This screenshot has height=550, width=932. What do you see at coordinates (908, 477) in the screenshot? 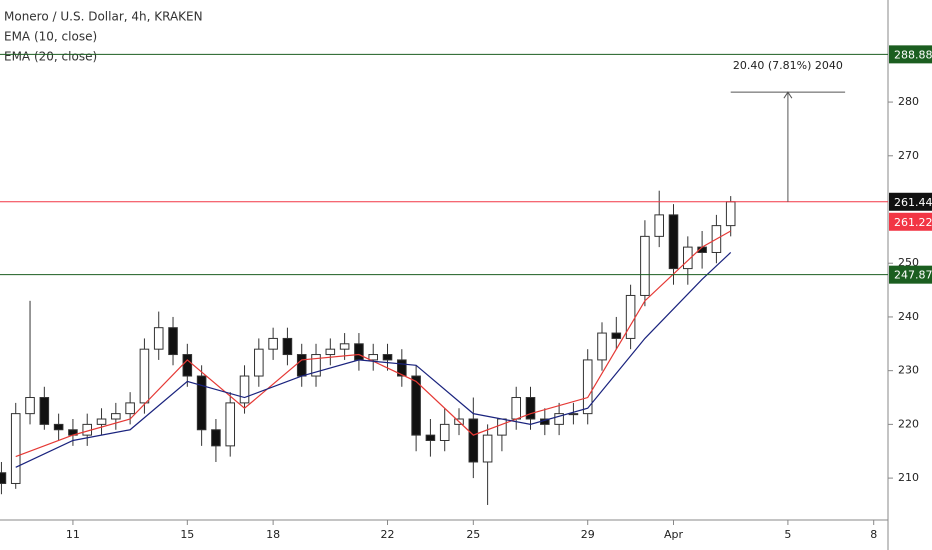
I see `y-tick-label: 210` at bounding box center [908, 477].